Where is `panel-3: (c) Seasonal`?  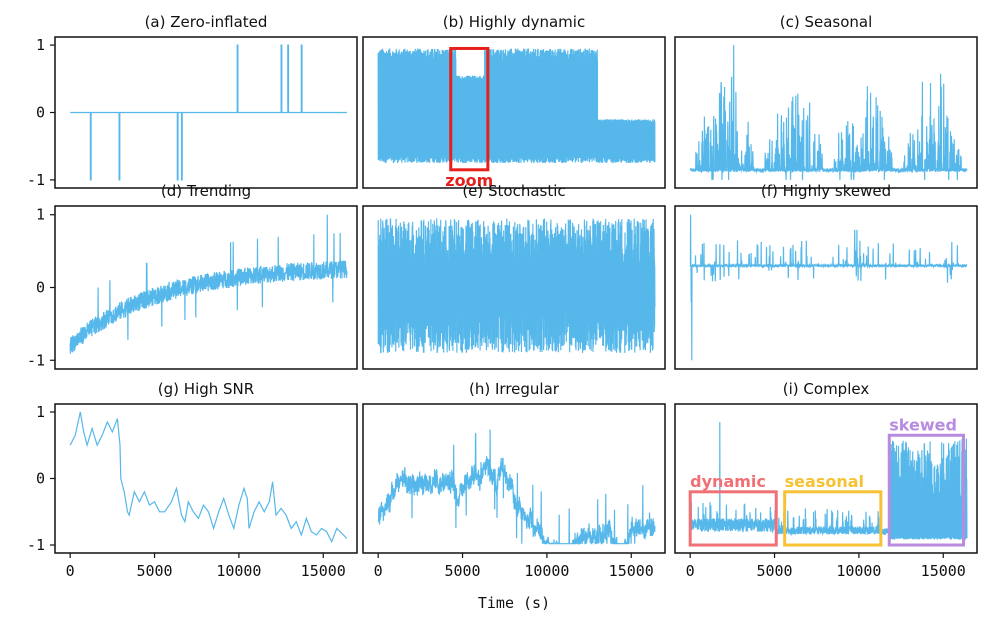 panel-3: (c) Seasonal is located at coordinates (826, 101).